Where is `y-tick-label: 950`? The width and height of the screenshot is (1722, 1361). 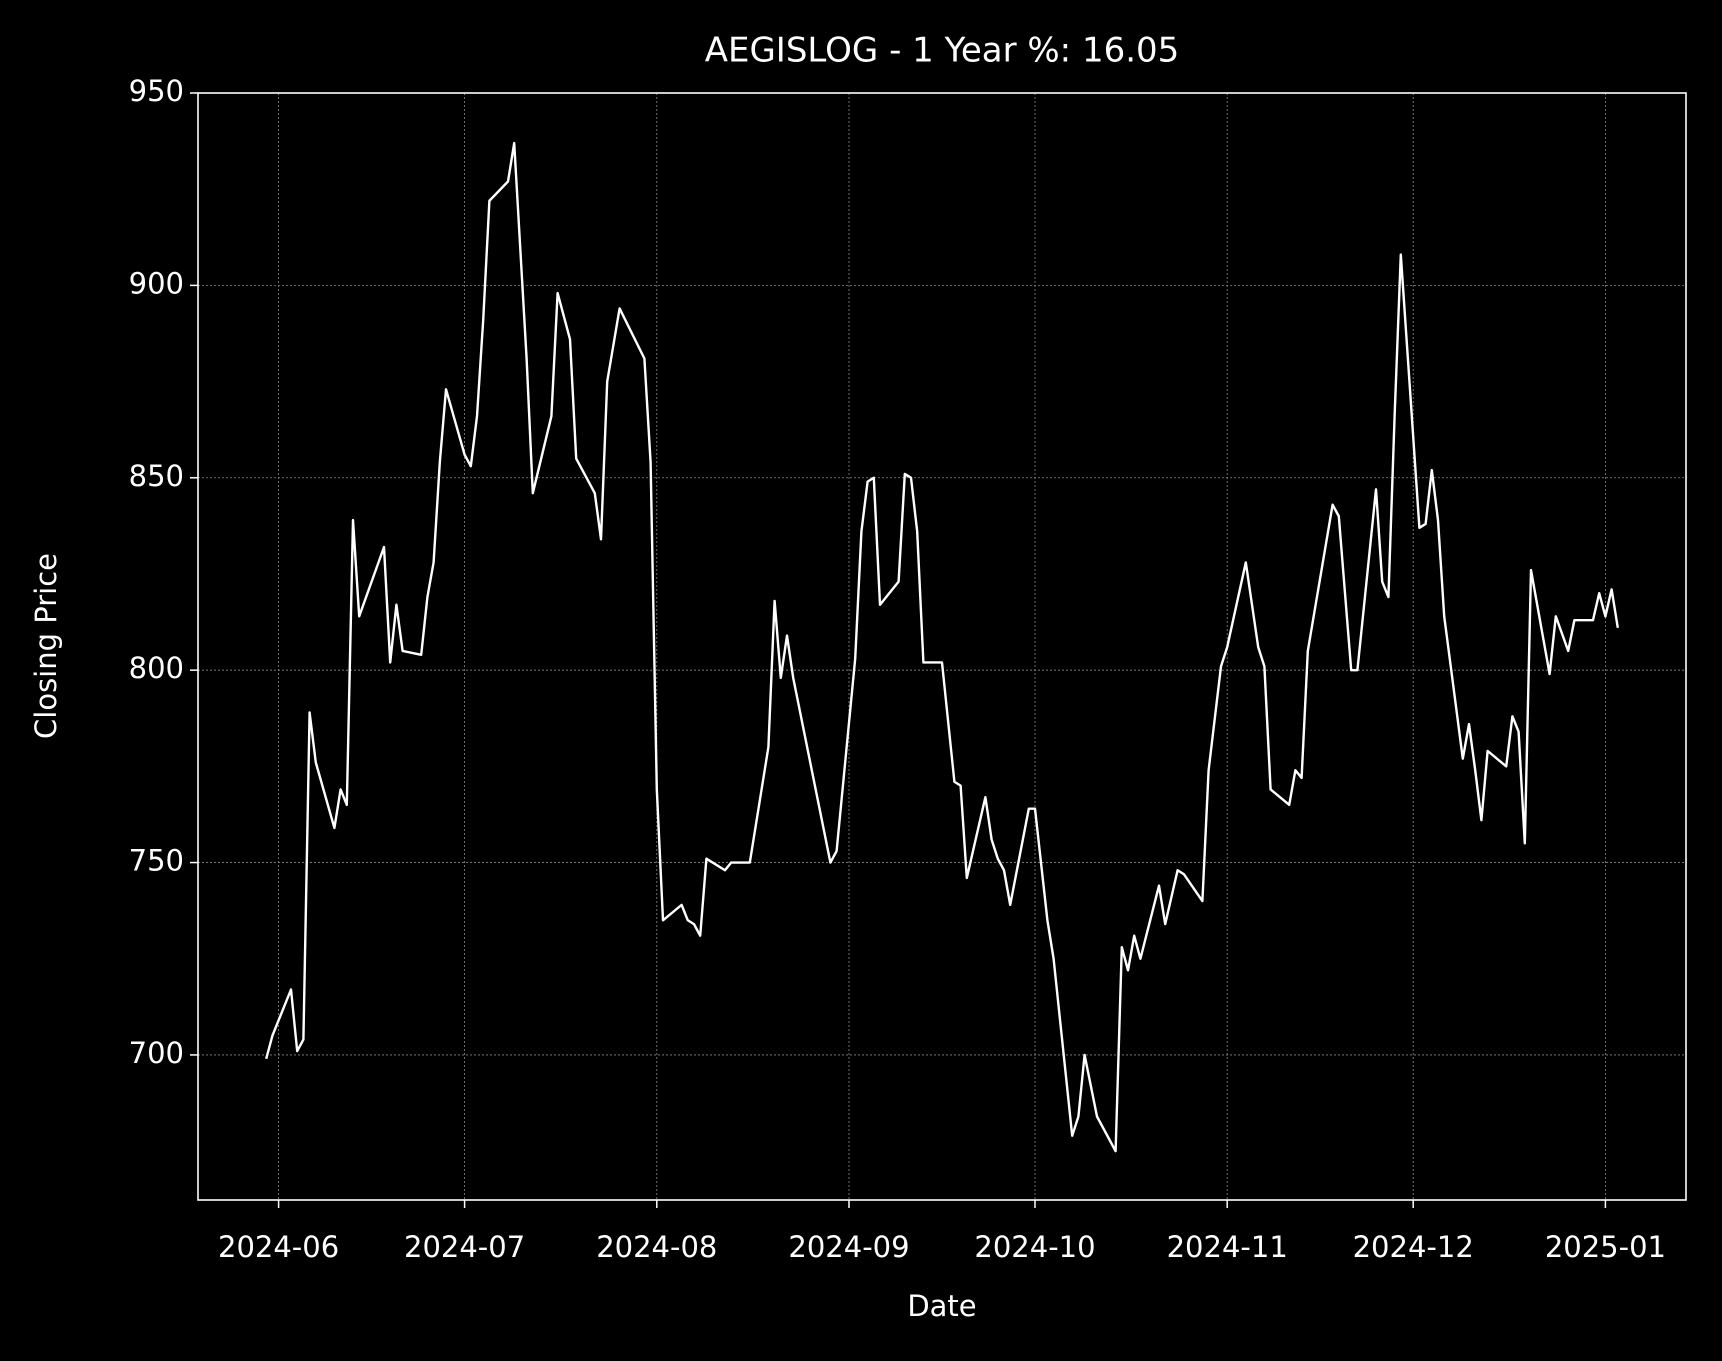 y-tick-label: 950 is located at coordinates (156, 91).